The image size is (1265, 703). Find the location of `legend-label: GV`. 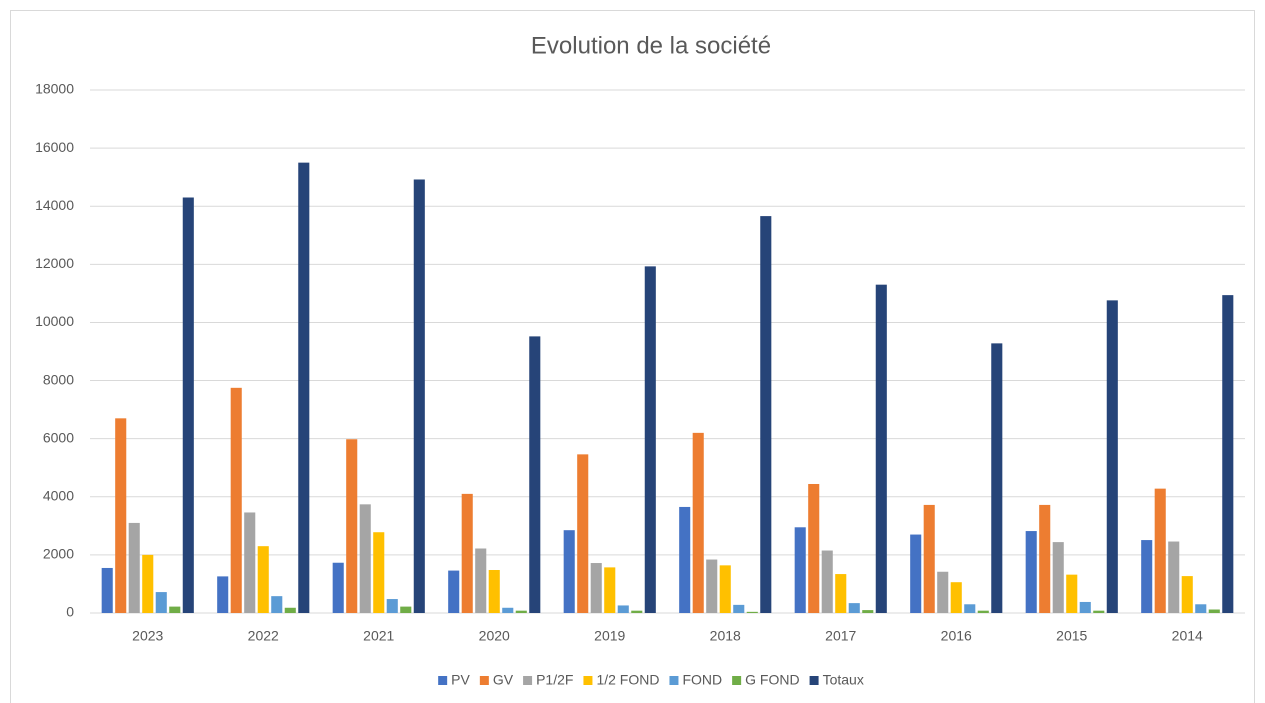

legend-label: GV is located at coordinates (503, 680).